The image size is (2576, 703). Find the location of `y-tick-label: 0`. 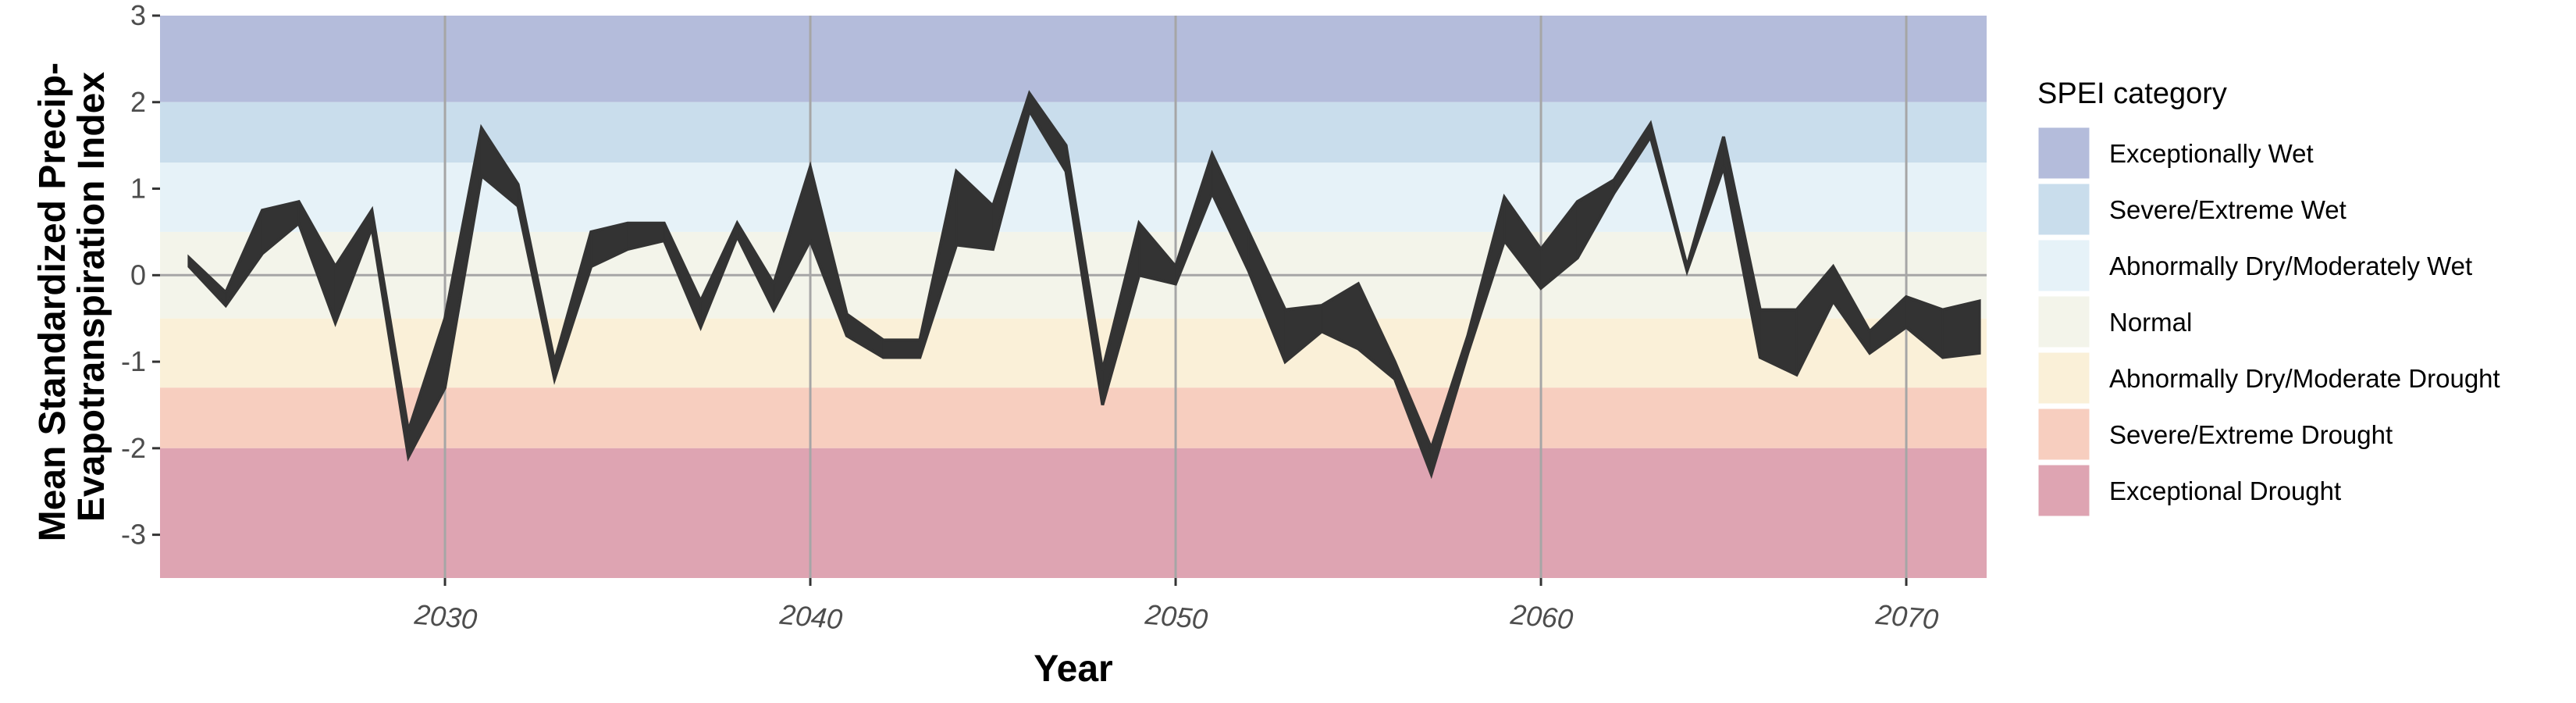

y-tick-label: 0 is located at coordinates (138, 275).